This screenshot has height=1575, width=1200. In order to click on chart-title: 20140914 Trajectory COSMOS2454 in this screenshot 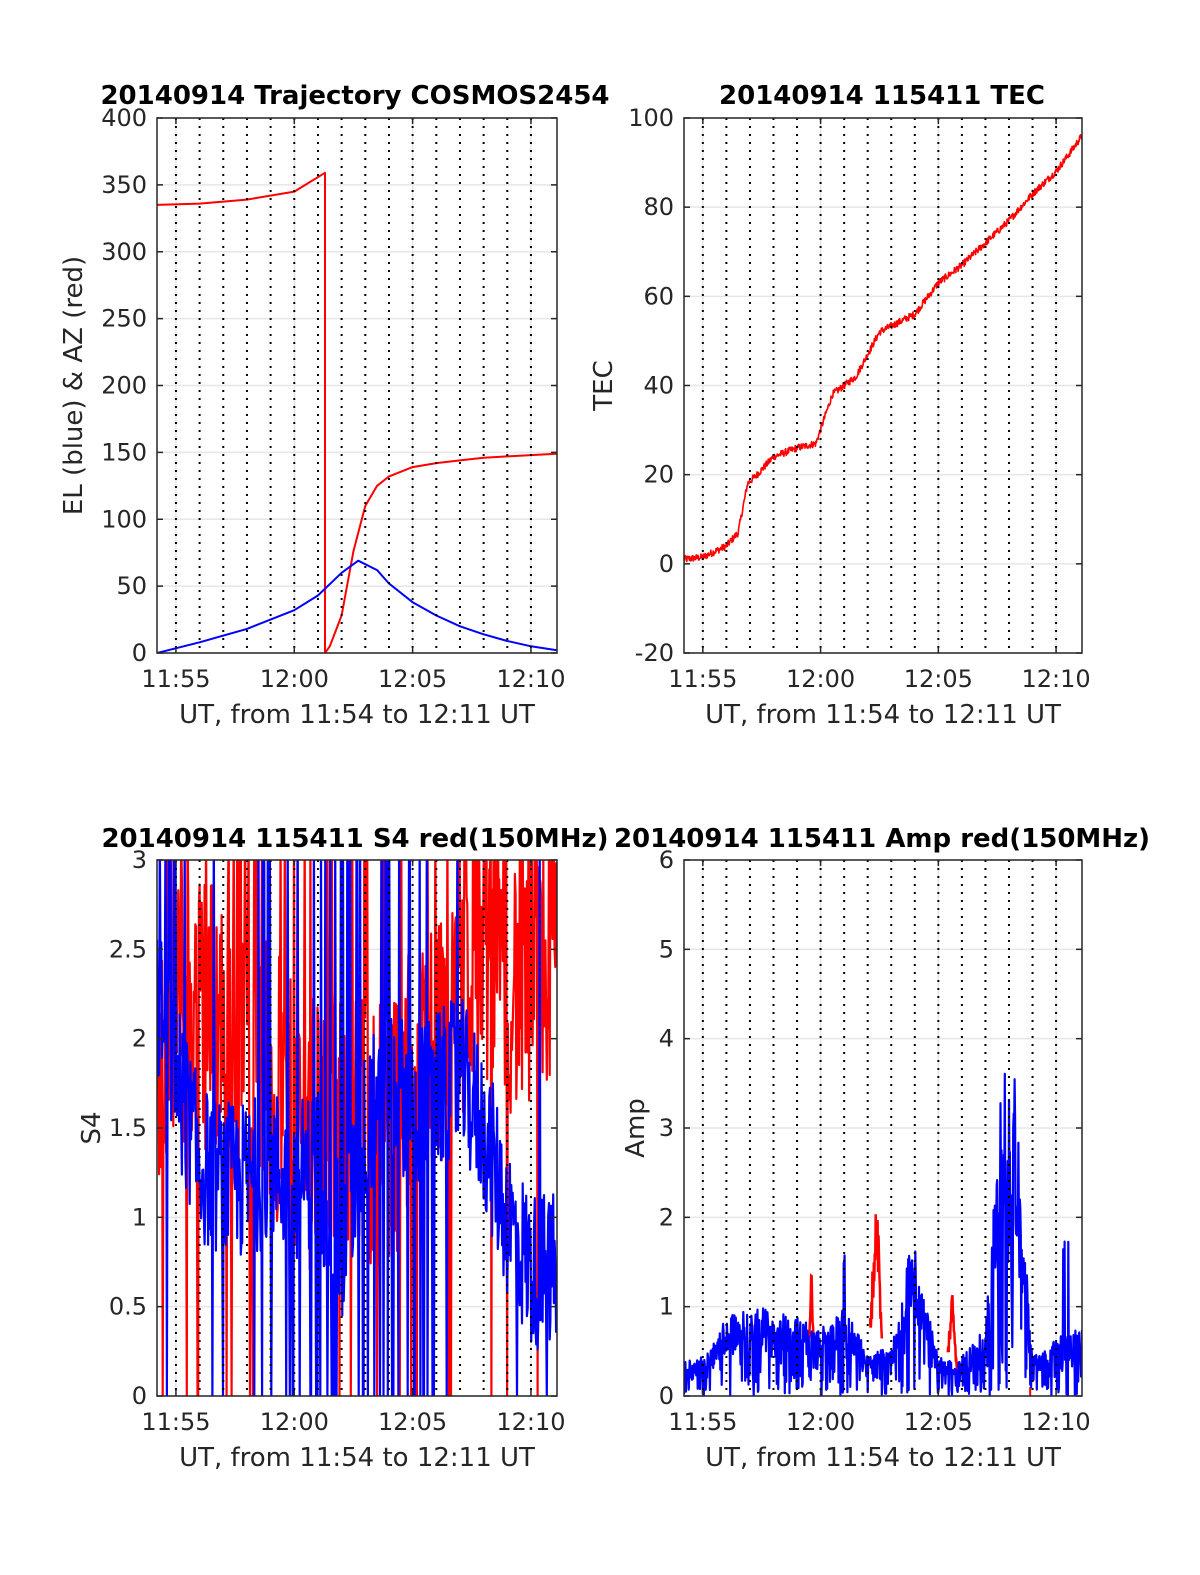, I will do `click(354, 96)`.